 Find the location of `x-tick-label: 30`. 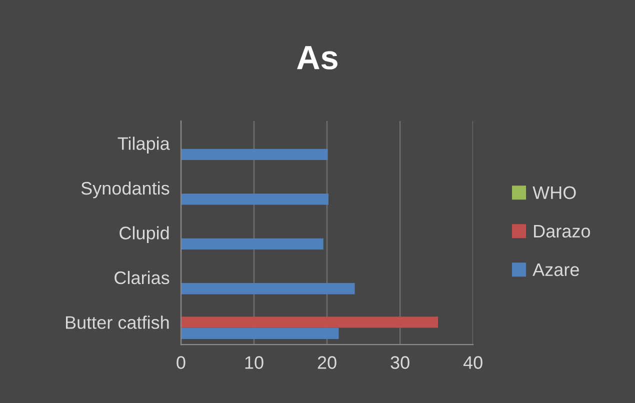

x-tick-label: 30 is located at coordinates (400, 362).